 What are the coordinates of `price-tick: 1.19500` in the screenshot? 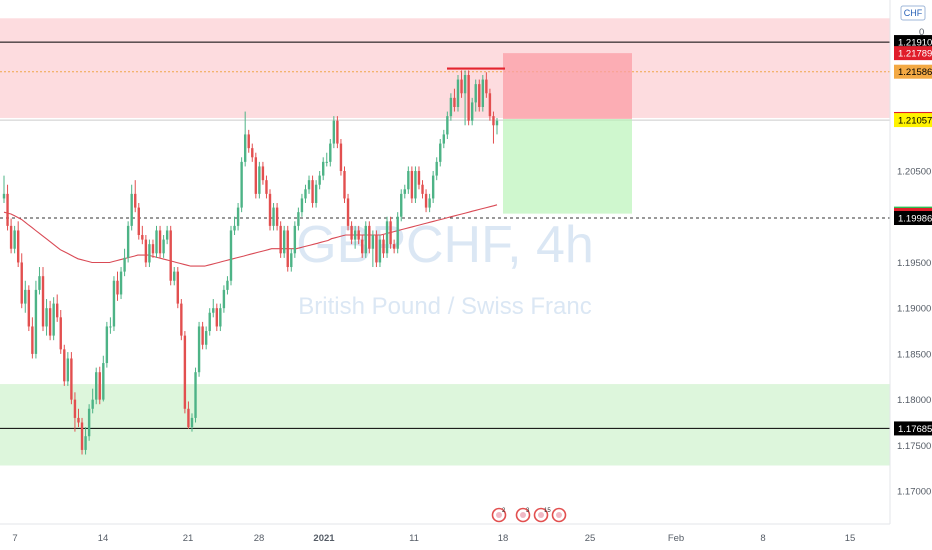 It's located at (914, 263).